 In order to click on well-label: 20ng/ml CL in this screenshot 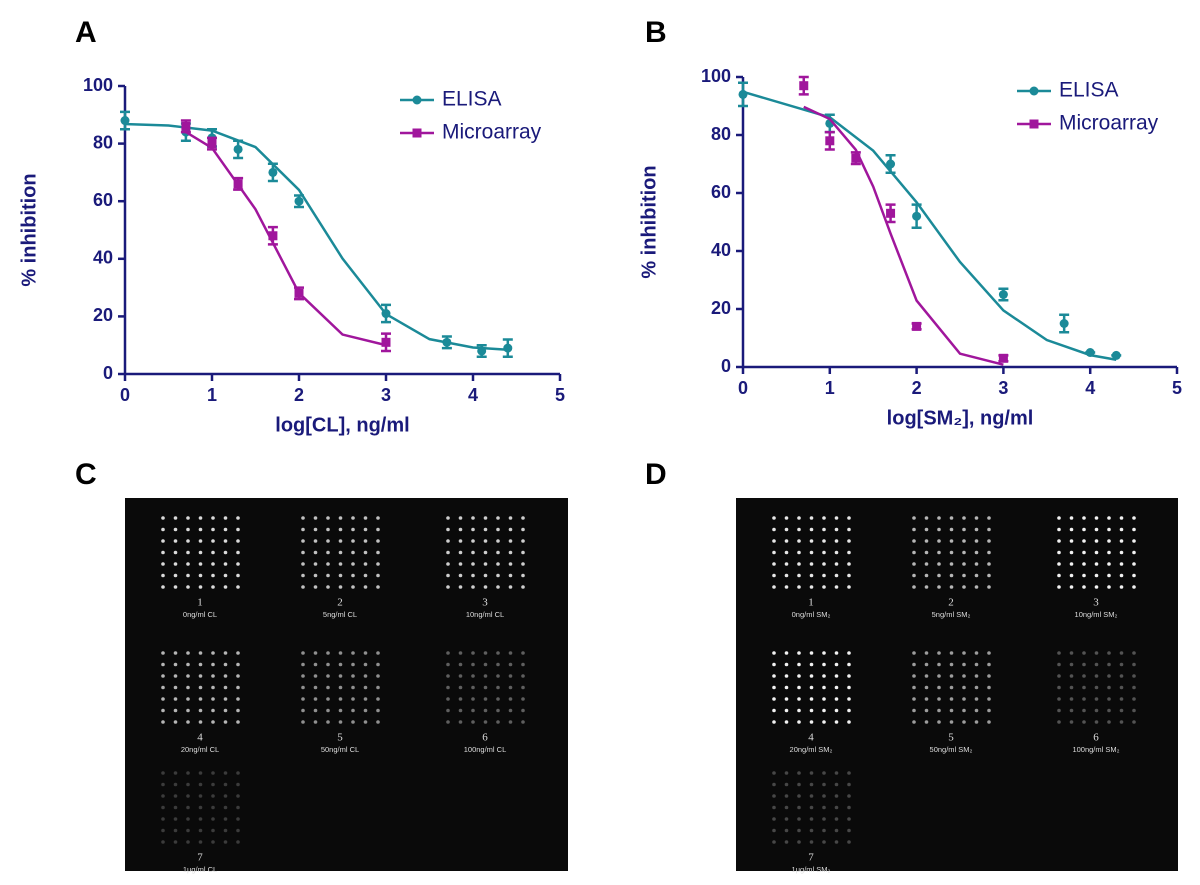, I will do `click(200, 749)`.